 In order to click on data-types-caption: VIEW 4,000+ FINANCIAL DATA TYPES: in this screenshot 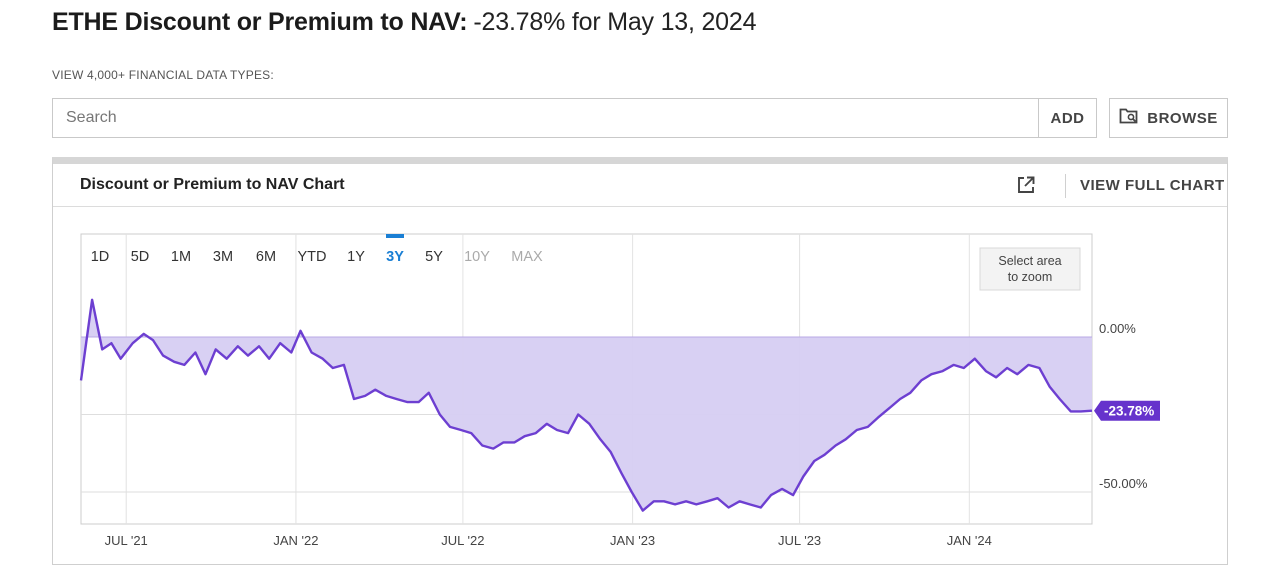, I will do `click(163, 75)`.